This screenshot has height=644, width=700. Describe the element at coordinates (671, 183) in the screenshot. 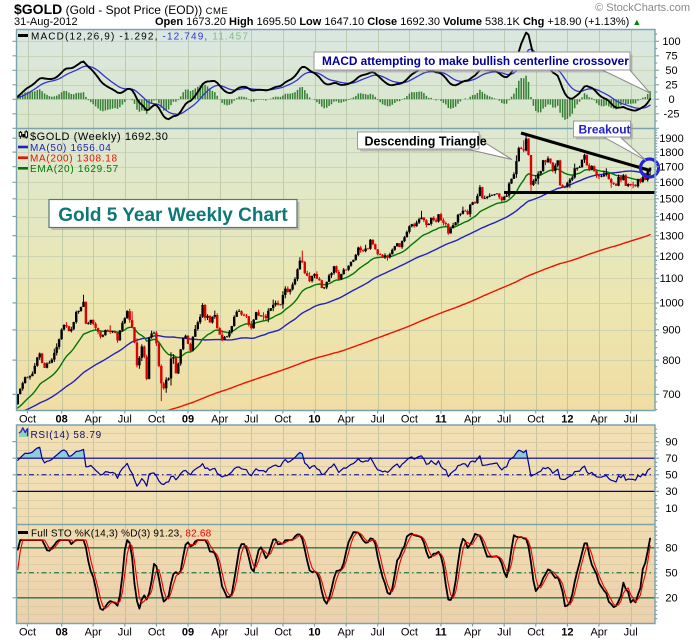

I see `svg-text: 1600` at that location.